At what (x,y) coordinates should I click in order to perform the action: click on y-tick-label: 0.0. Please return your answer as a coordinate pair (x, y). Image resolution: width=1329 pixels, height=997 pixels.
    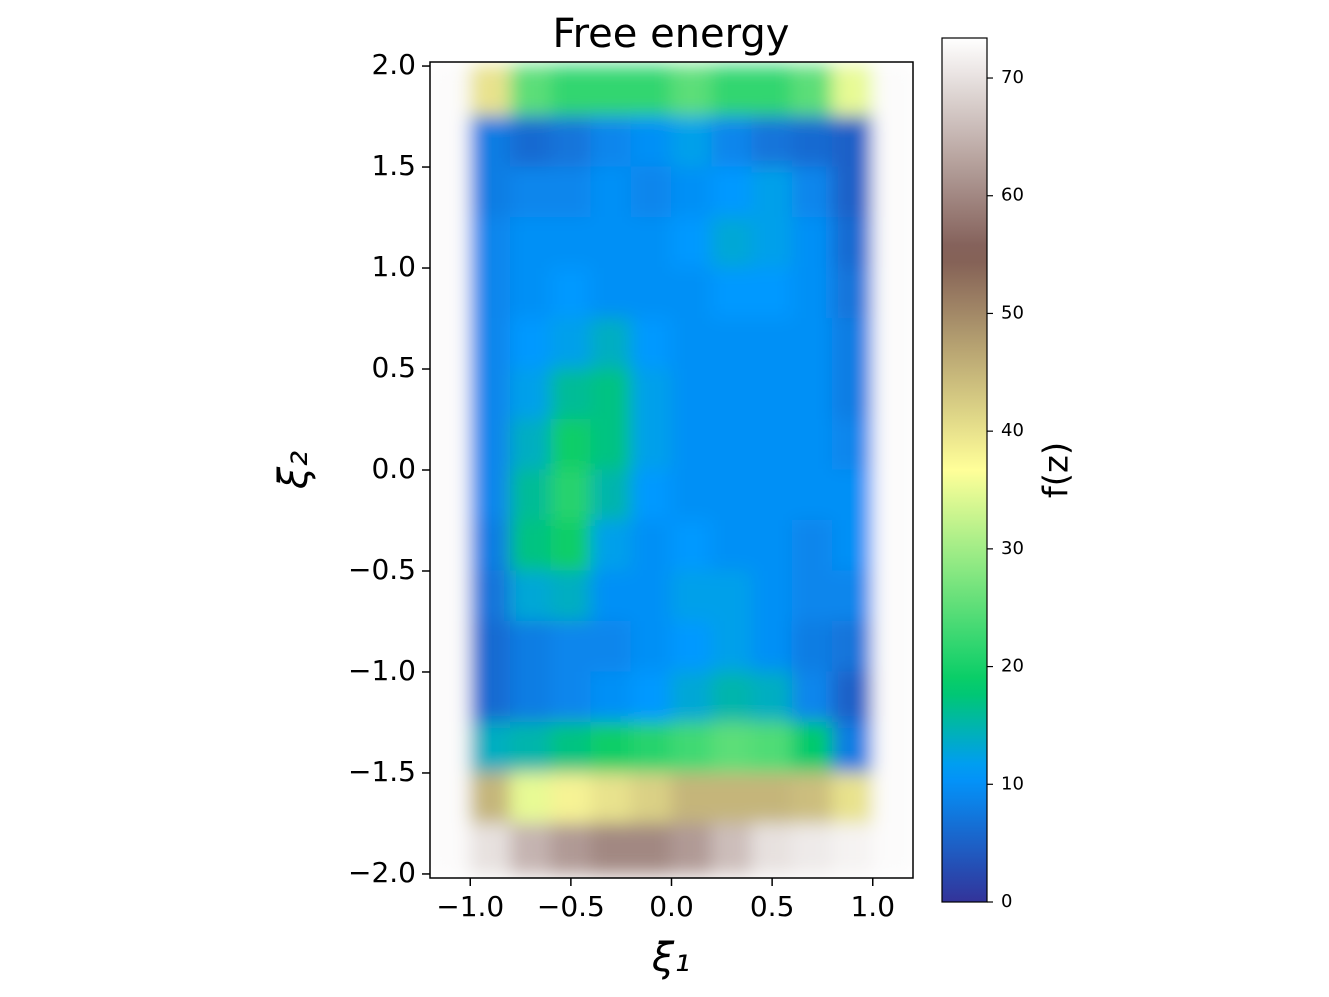
    Looking at the image, I should click on (393, 468).